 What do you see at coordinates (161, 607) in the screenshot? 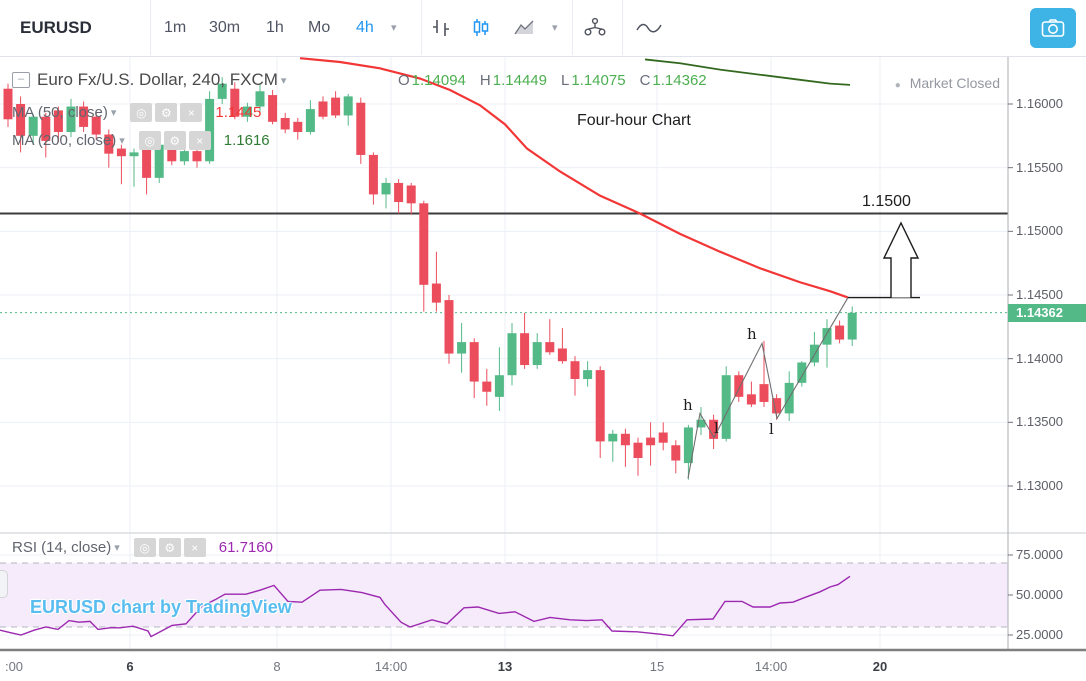
I see `tradingview-watermark: EURUSD chart by TradingView` at bounding box center [161, 607].